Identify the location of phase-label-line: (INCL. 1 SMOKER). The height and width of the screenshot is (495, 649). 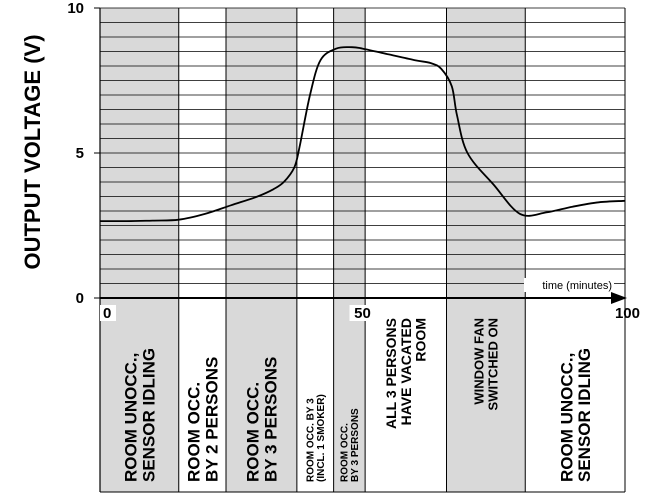
(321, 438).